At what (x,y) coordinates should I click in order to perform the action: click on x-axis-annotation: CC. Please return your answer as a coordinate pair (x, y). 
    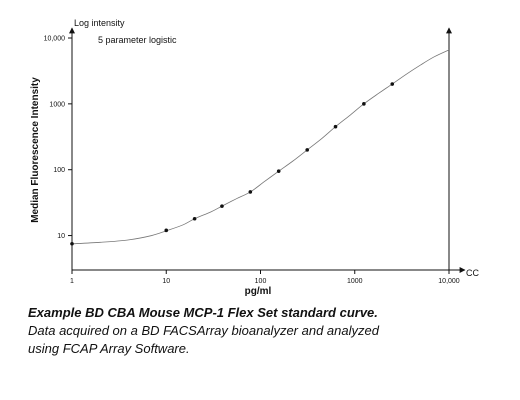
    Looking at the image, I should click on (472, 273).